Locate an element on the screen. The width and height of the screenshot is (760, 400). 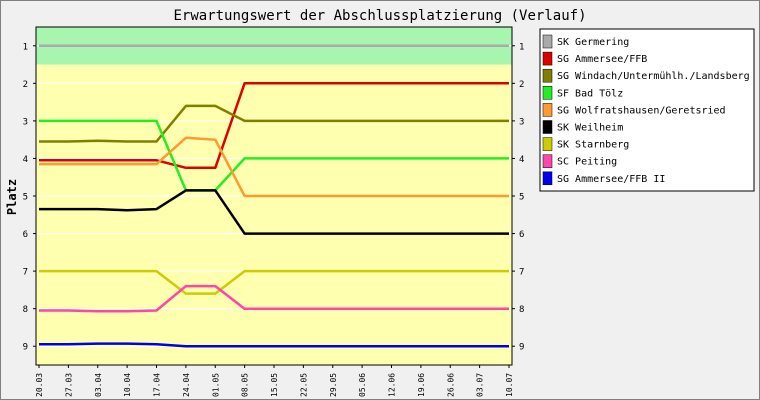
legend-entry-2: SG Windach/Untermühlh./Landsberg is located at coordinates (653, 76).